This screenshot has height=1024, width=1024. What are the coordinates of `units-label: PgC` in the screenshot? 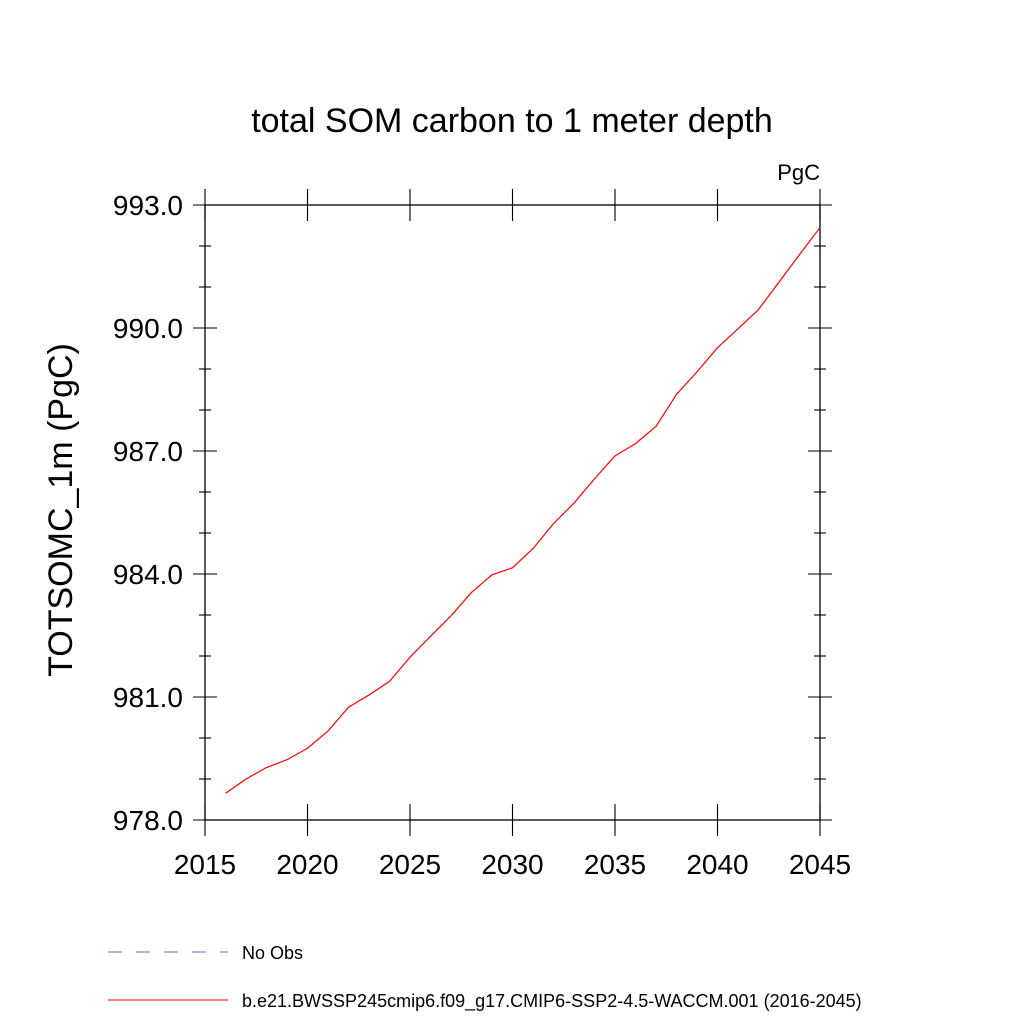 It's located at (798, 172).